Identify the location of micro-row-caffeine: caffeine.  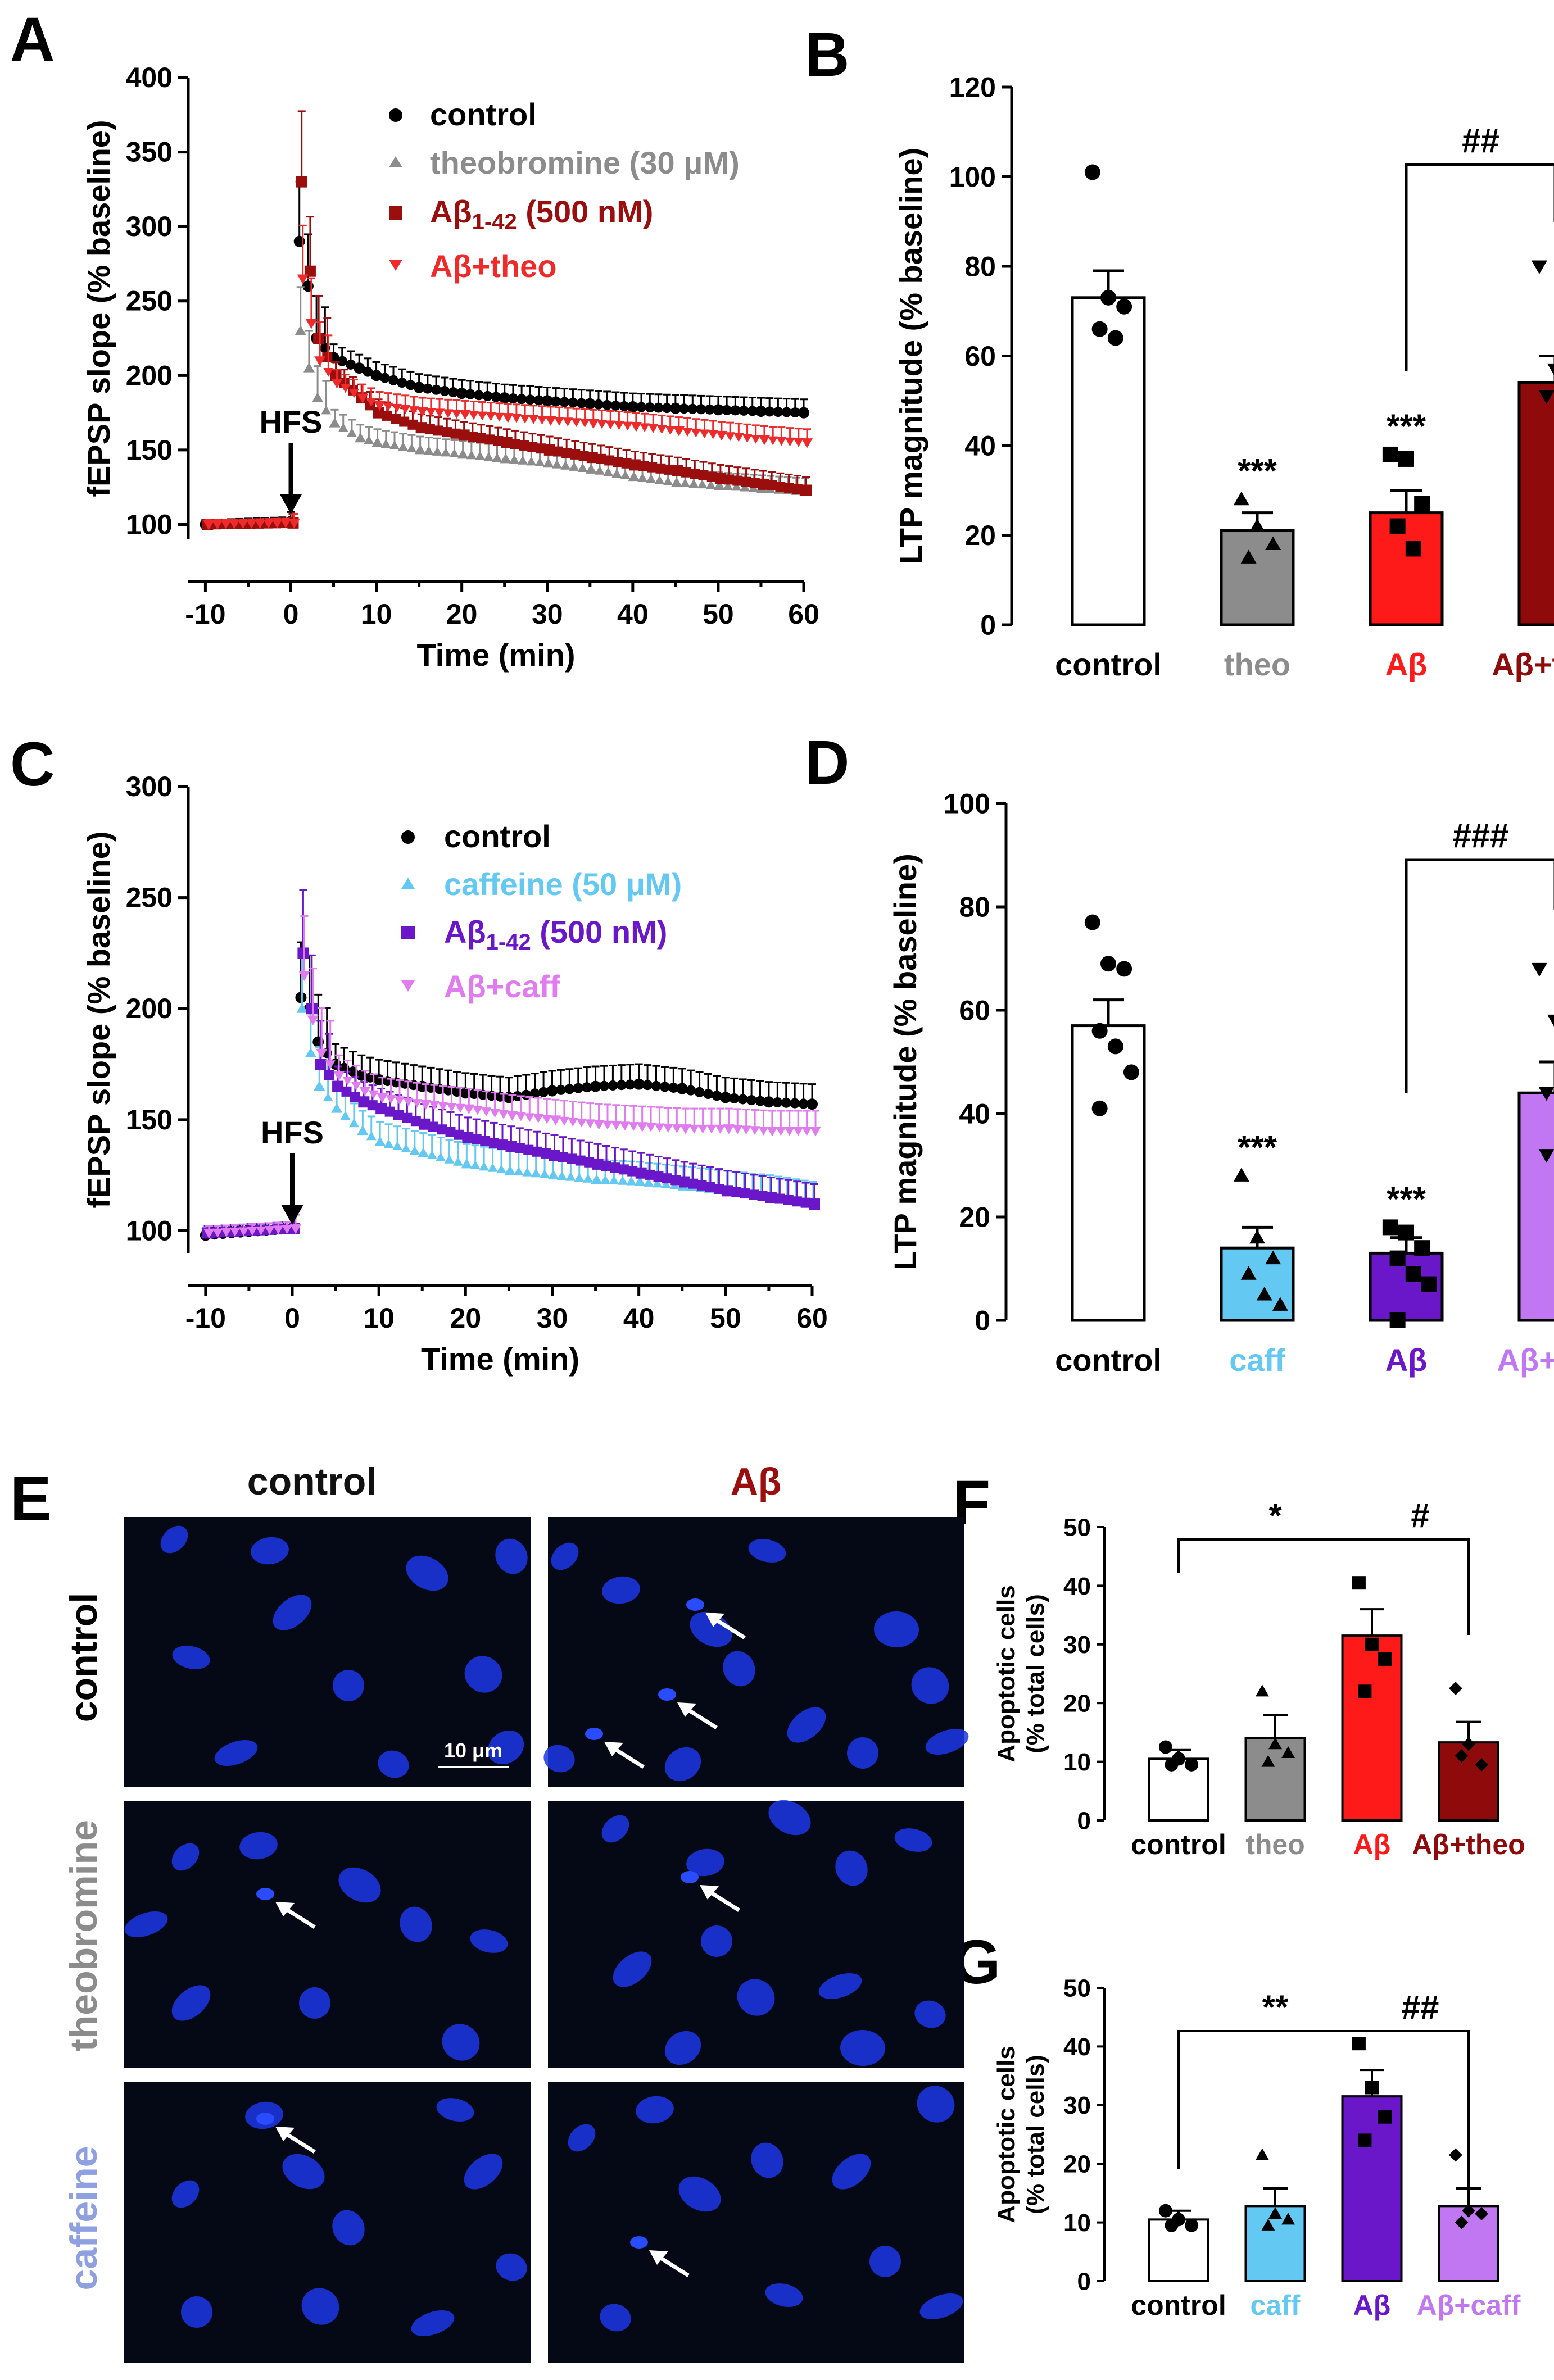
(83, 2218).